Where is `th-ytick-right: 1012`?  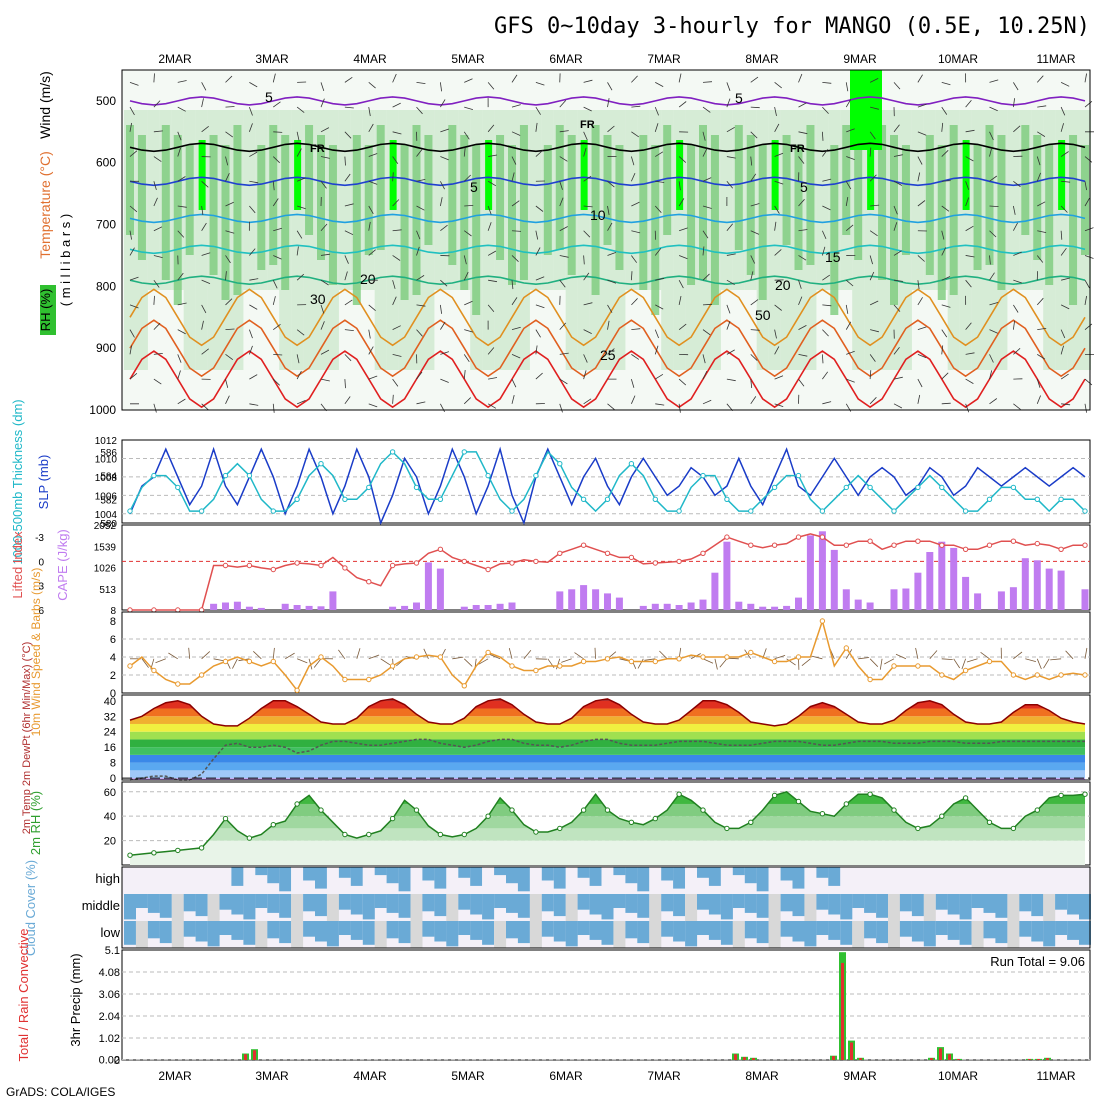 th-ytick-right: 1012 is located at coordinates (106, 441).